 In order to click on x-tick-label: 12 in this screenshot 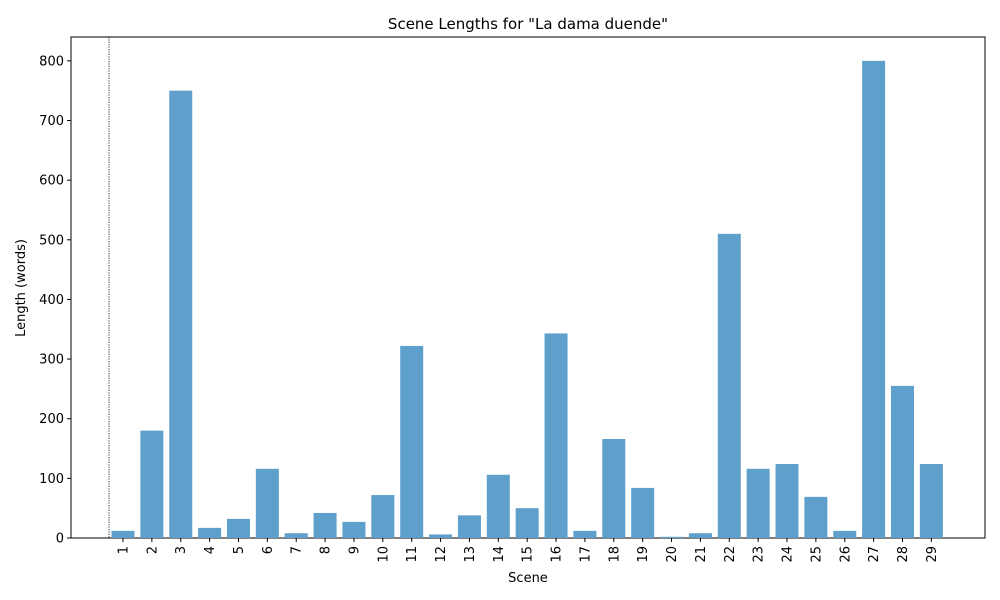, I will do `click(441, 554)`.